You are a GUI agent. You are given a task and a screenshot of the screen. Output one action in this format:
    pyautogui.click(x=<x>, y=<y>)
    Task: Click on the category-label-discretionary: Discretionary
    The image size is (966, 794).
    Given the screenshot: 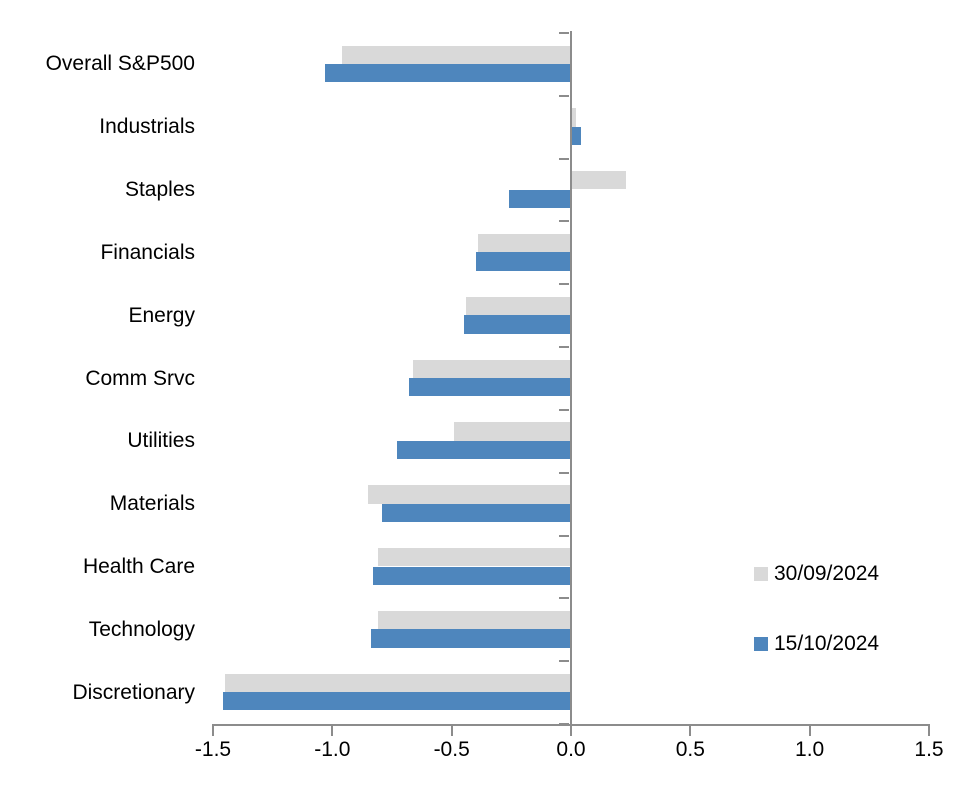 What is the action you would take?
    pyautogui.click(x=133, y=692)
    